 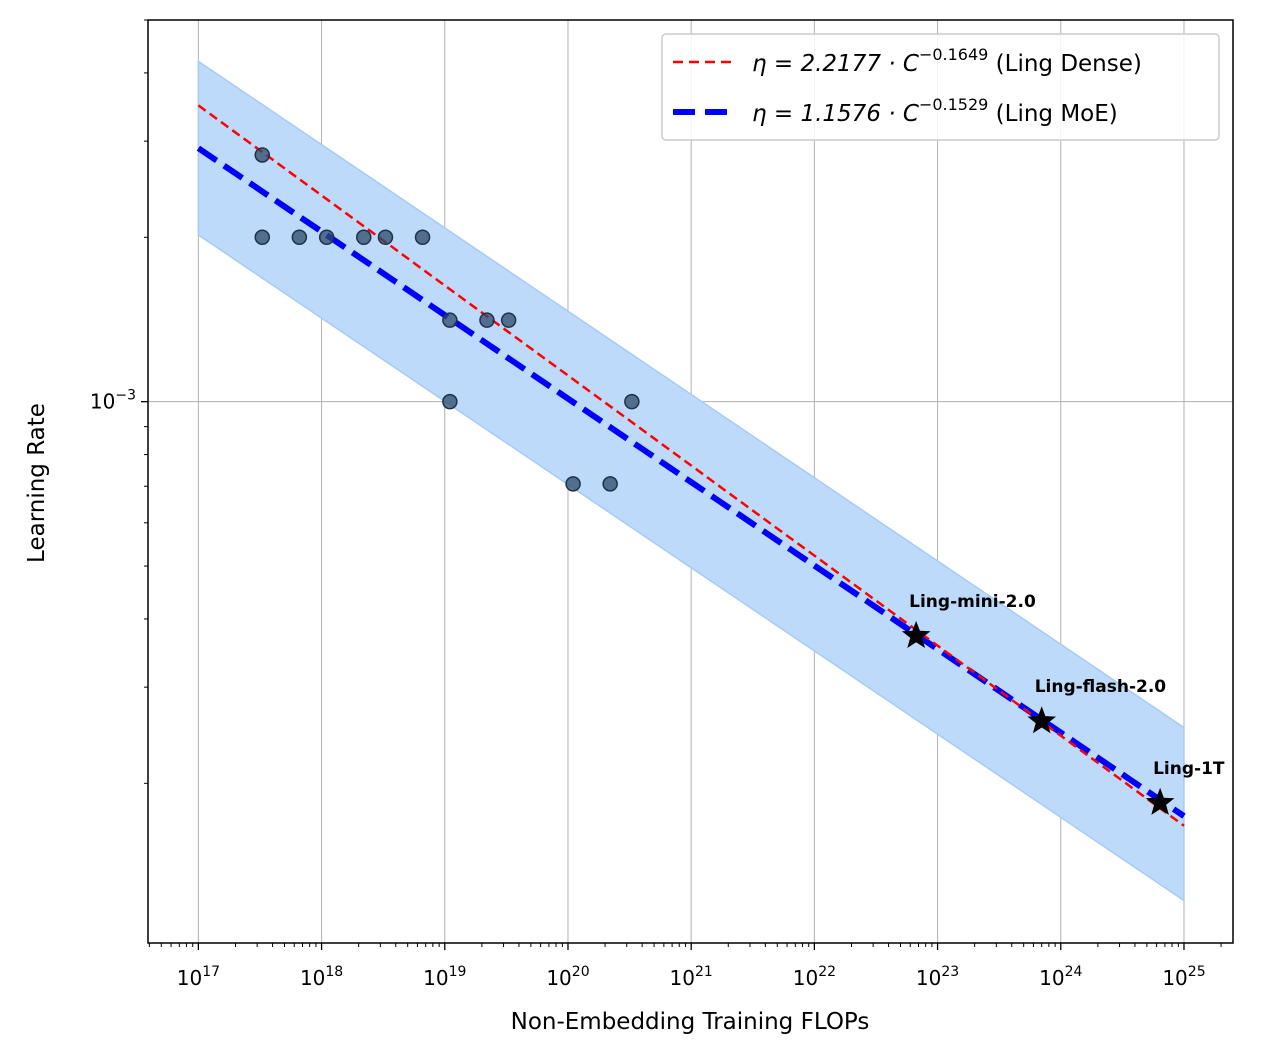 What do you see at coordinates (1189, 769) in the screenshot?
I see `annotation-label: Ling-1T` at bounding box center [1189, 769].